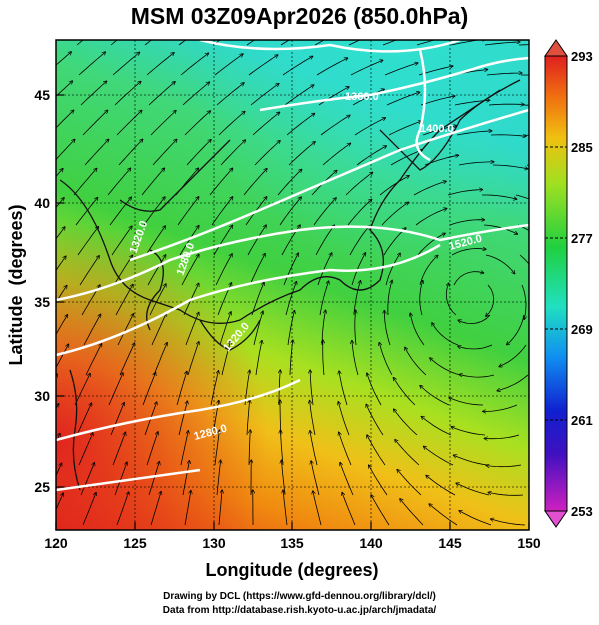 The height and width of the screenshot is (625, 599). I want to click on colorbar-tick-label: 285, so click(582, 147).